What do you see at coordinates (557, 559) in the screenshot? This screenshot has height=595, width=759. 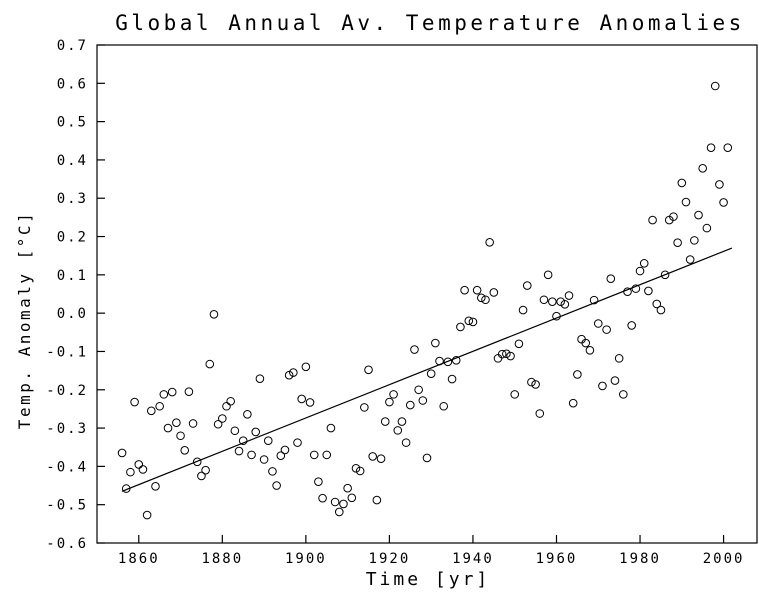 I see `x-tick-label: 1960` at bounding box center [557, 559].